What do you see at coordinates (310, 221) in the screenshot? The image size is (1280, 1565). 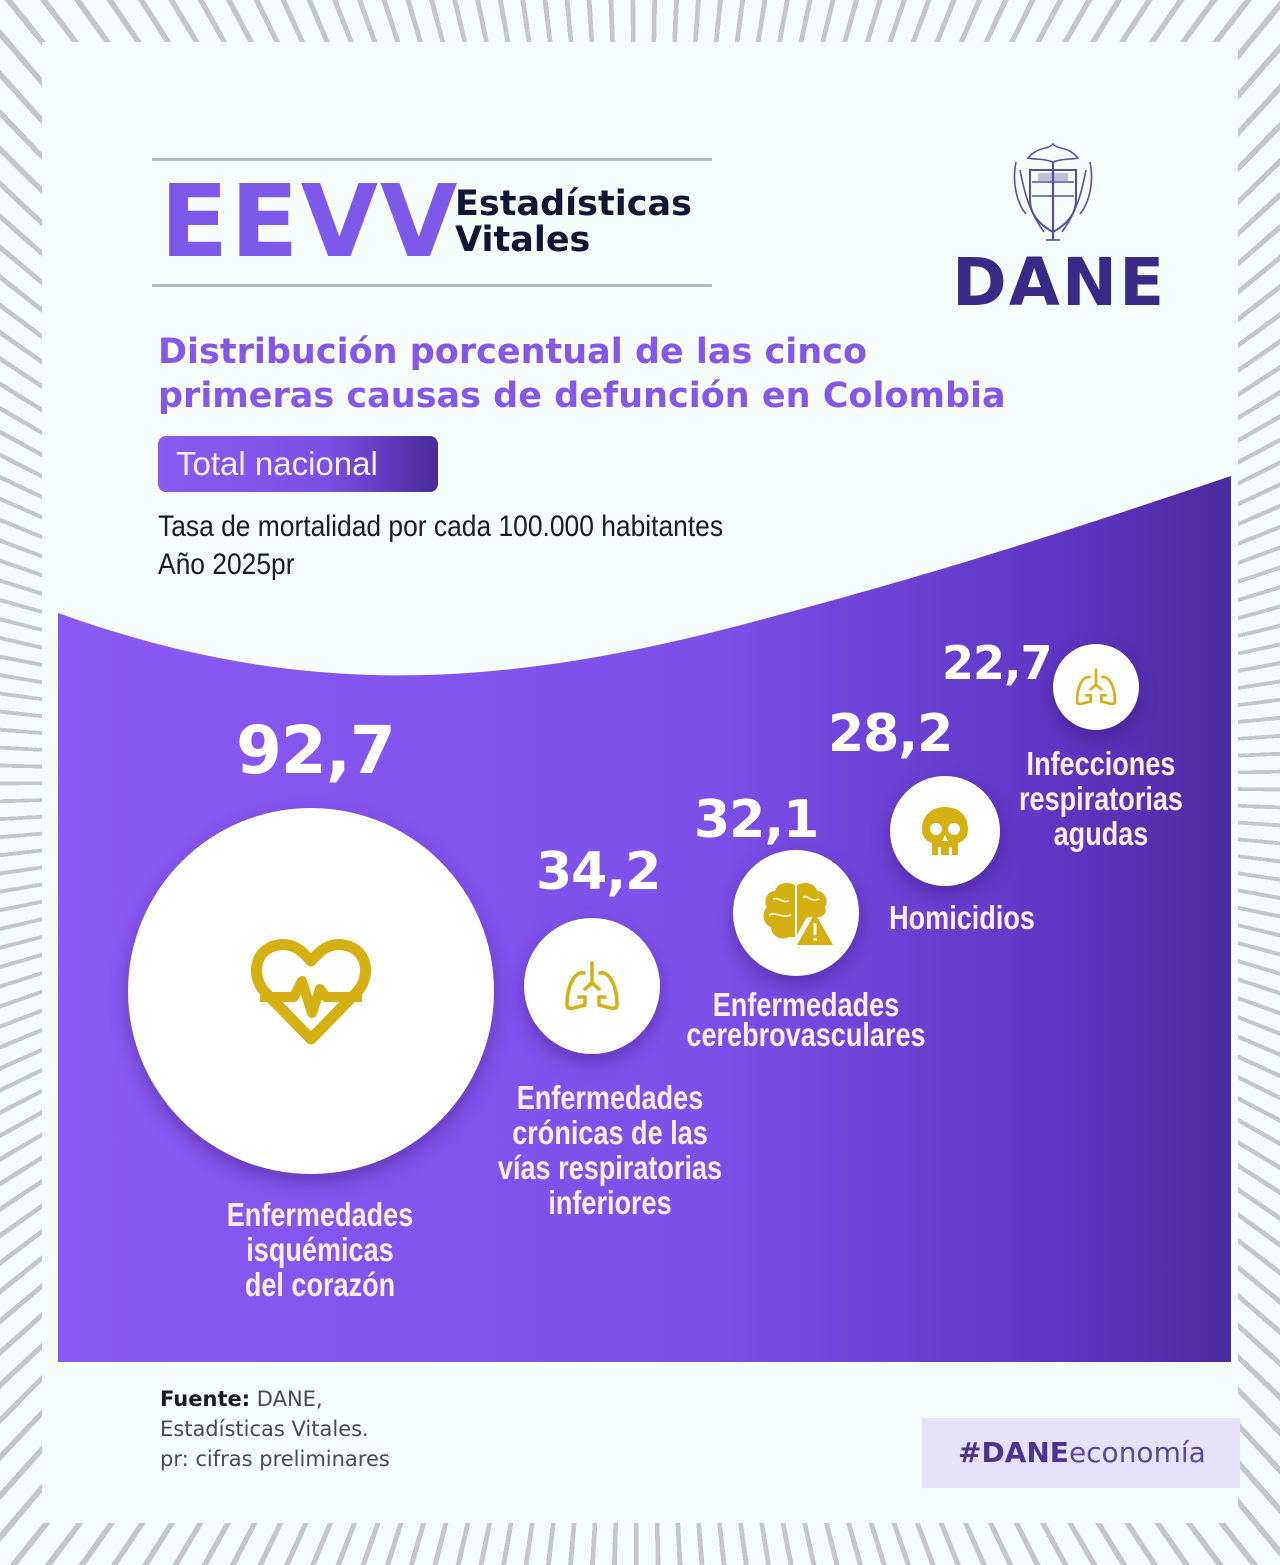 I see `eevv-acronym: EEVV` at bounding box center [310, 221].